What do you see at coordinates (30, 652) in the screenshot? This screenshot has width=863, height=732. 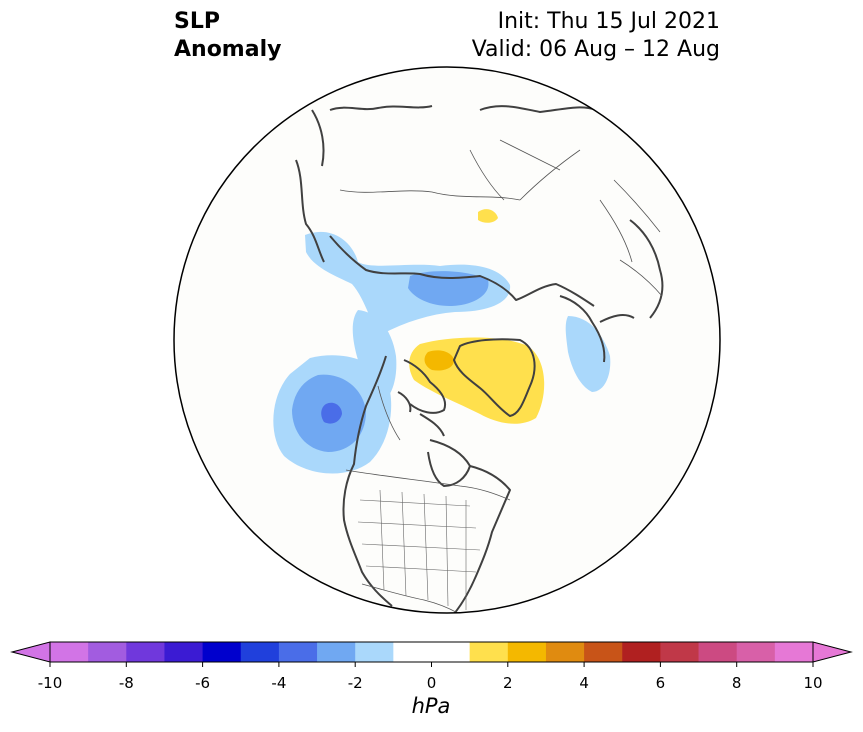 I see `colorbar-extend-low` at bounding box center [30, 652].